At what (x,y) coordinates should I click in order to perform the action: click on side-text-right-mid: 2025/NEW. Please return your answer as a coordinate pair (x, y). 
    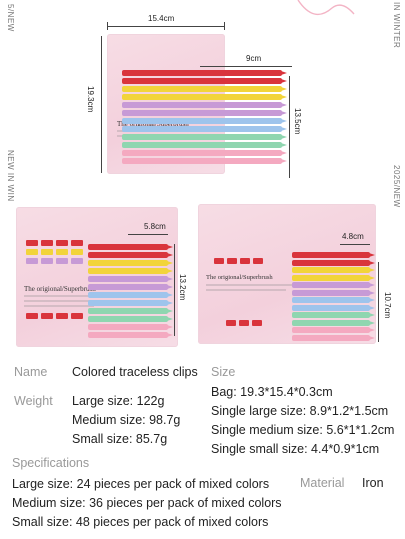
    Looking at the image, I should click on (396, 186).